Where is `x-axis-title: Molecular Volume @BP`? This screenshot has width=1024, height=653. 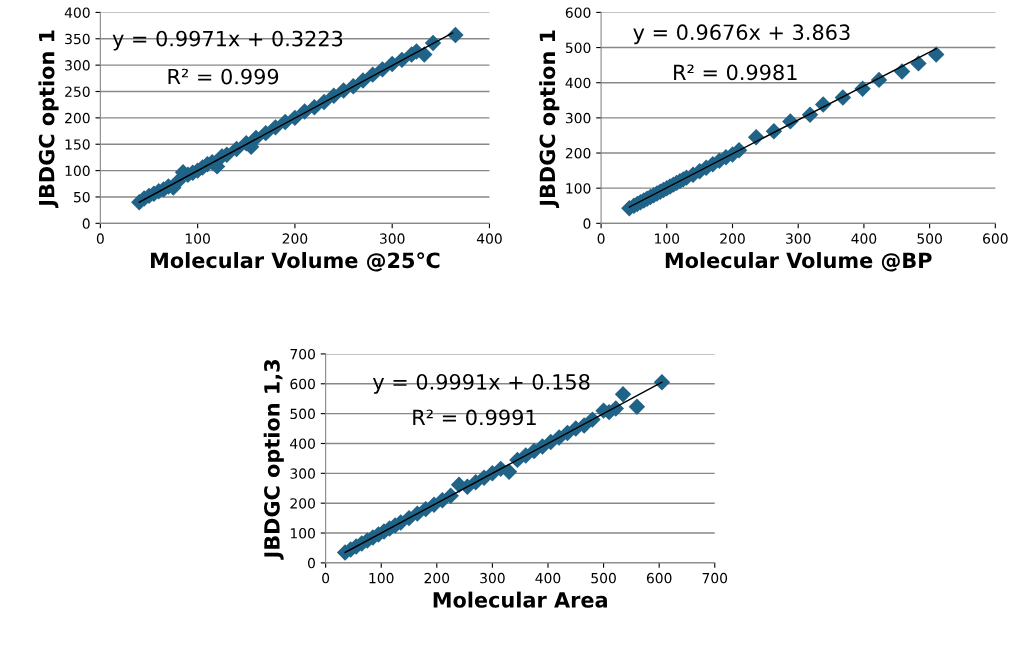
x-axis-title: Molecular Volume @BP is located at coordinates (798, 262).